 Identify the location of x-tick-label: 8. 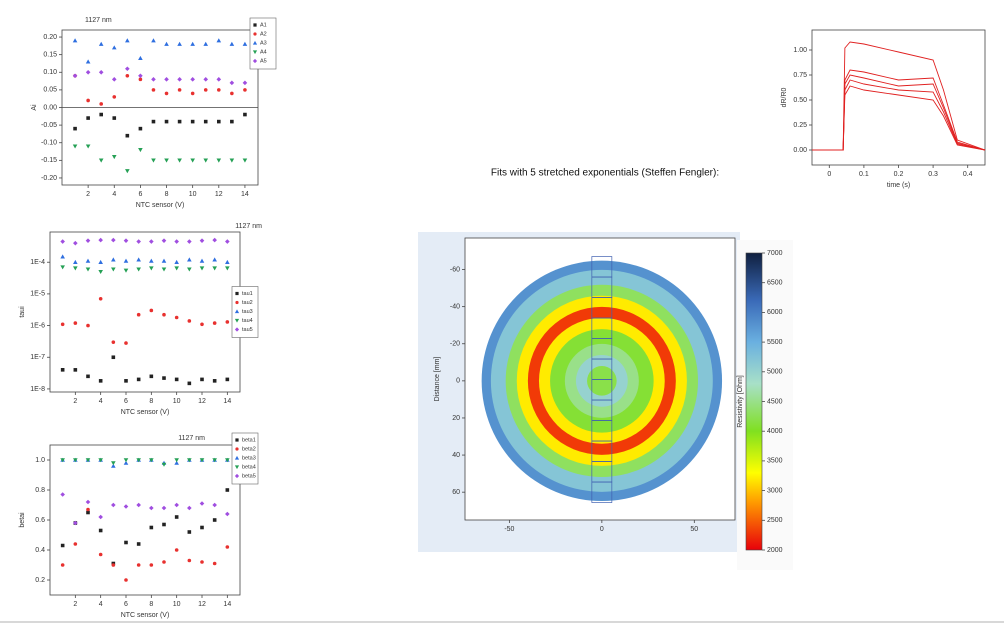
(167, 194).